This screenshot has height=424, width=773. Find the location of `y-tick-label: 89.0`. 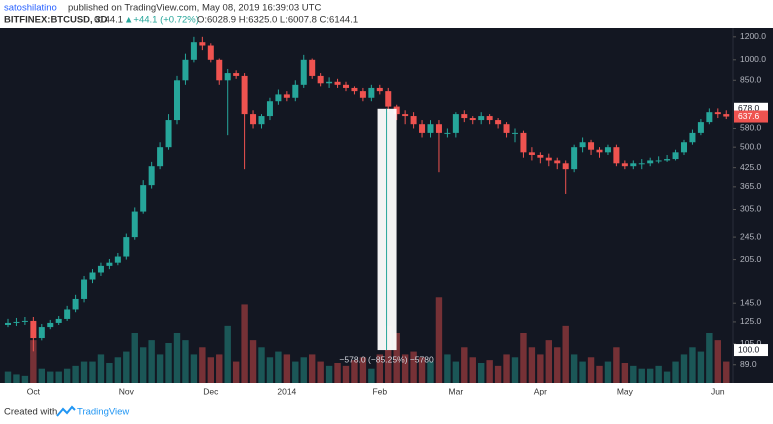

y-tick-label: 89.0 is located at coordinates (748, 364).